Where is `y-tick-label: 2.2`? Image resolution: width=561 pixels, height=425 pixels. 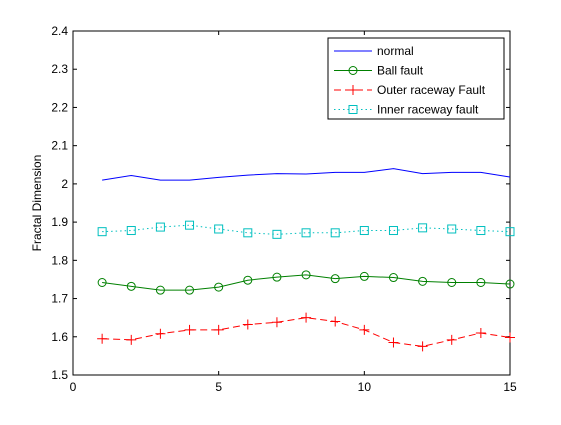 y-tick-label: 2.2 is located at coordinates (59, 107).